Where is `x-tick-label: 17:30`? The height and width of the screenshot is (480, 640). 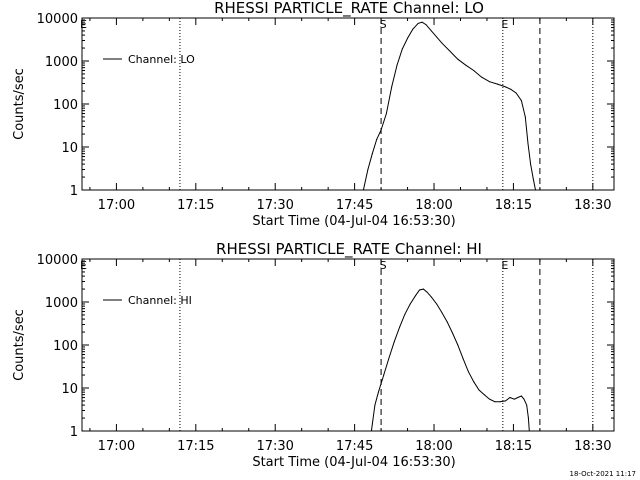
x-tick-label: 17:30 is located at coordinates (274, 205).